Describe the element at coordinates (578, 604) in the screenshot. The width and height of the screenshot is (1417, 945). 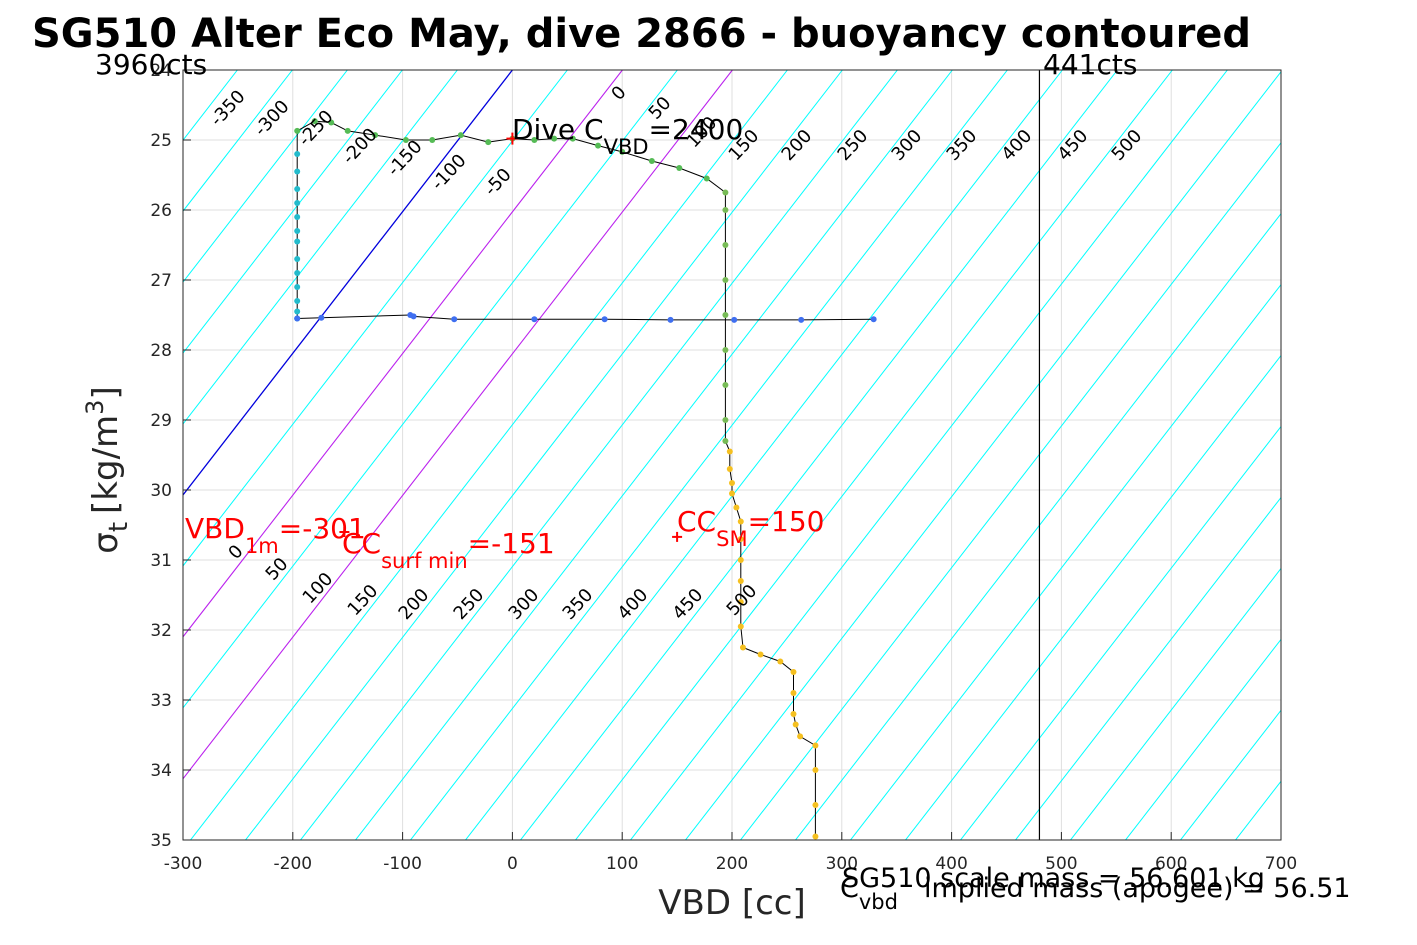
I see `contour-label-lower: 350` at that location.